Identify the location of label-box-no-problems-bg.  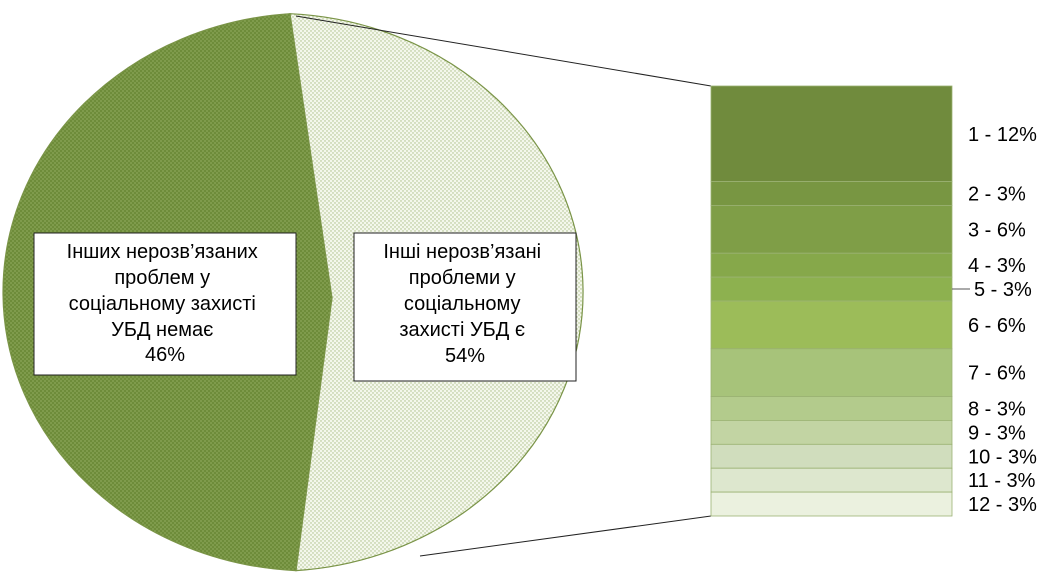
(165, 304).